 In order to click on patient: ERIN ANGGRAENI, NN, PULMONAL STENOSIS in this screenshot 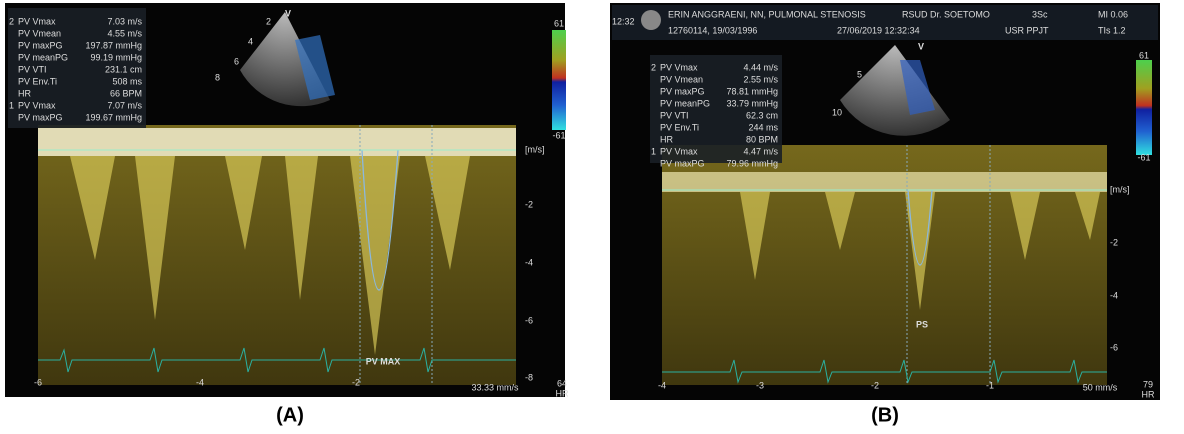, I will do `click(767, 14)`.